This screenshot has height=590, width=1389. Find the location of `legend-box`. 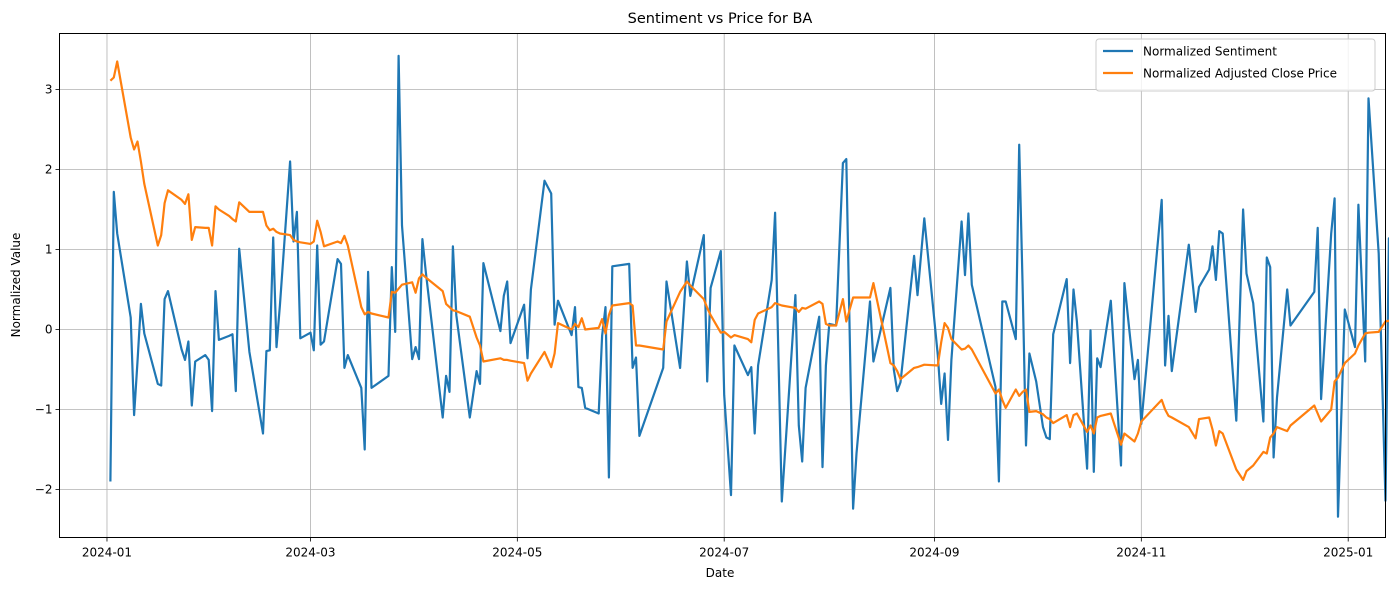

legend-box is located at coordinates (1235, 65).